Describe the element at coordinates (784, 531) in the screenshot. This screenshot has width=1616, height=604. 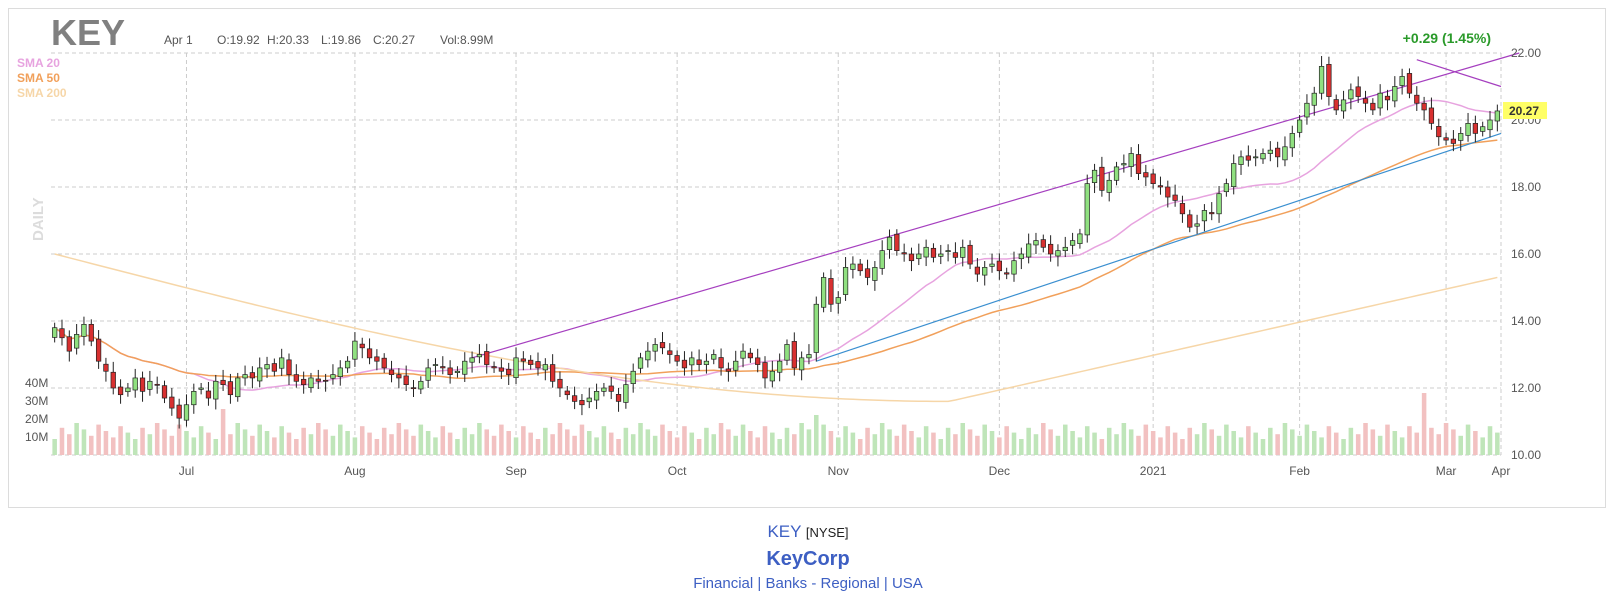
I see `footer-symbol-link: KEY` at that location.